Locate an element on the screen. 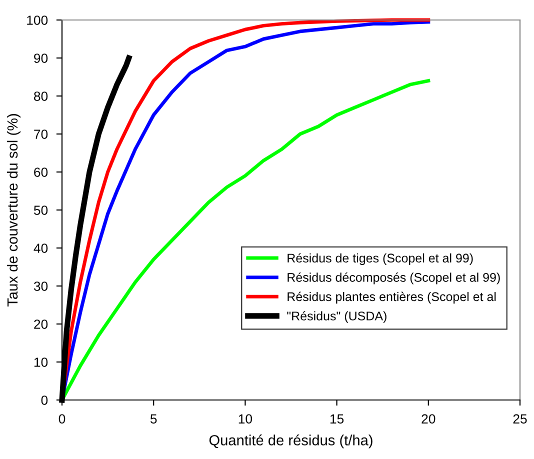 The height and width of the screenshot is (459, 534). y-tick-label: 20 is located at coordinates (41, 324).